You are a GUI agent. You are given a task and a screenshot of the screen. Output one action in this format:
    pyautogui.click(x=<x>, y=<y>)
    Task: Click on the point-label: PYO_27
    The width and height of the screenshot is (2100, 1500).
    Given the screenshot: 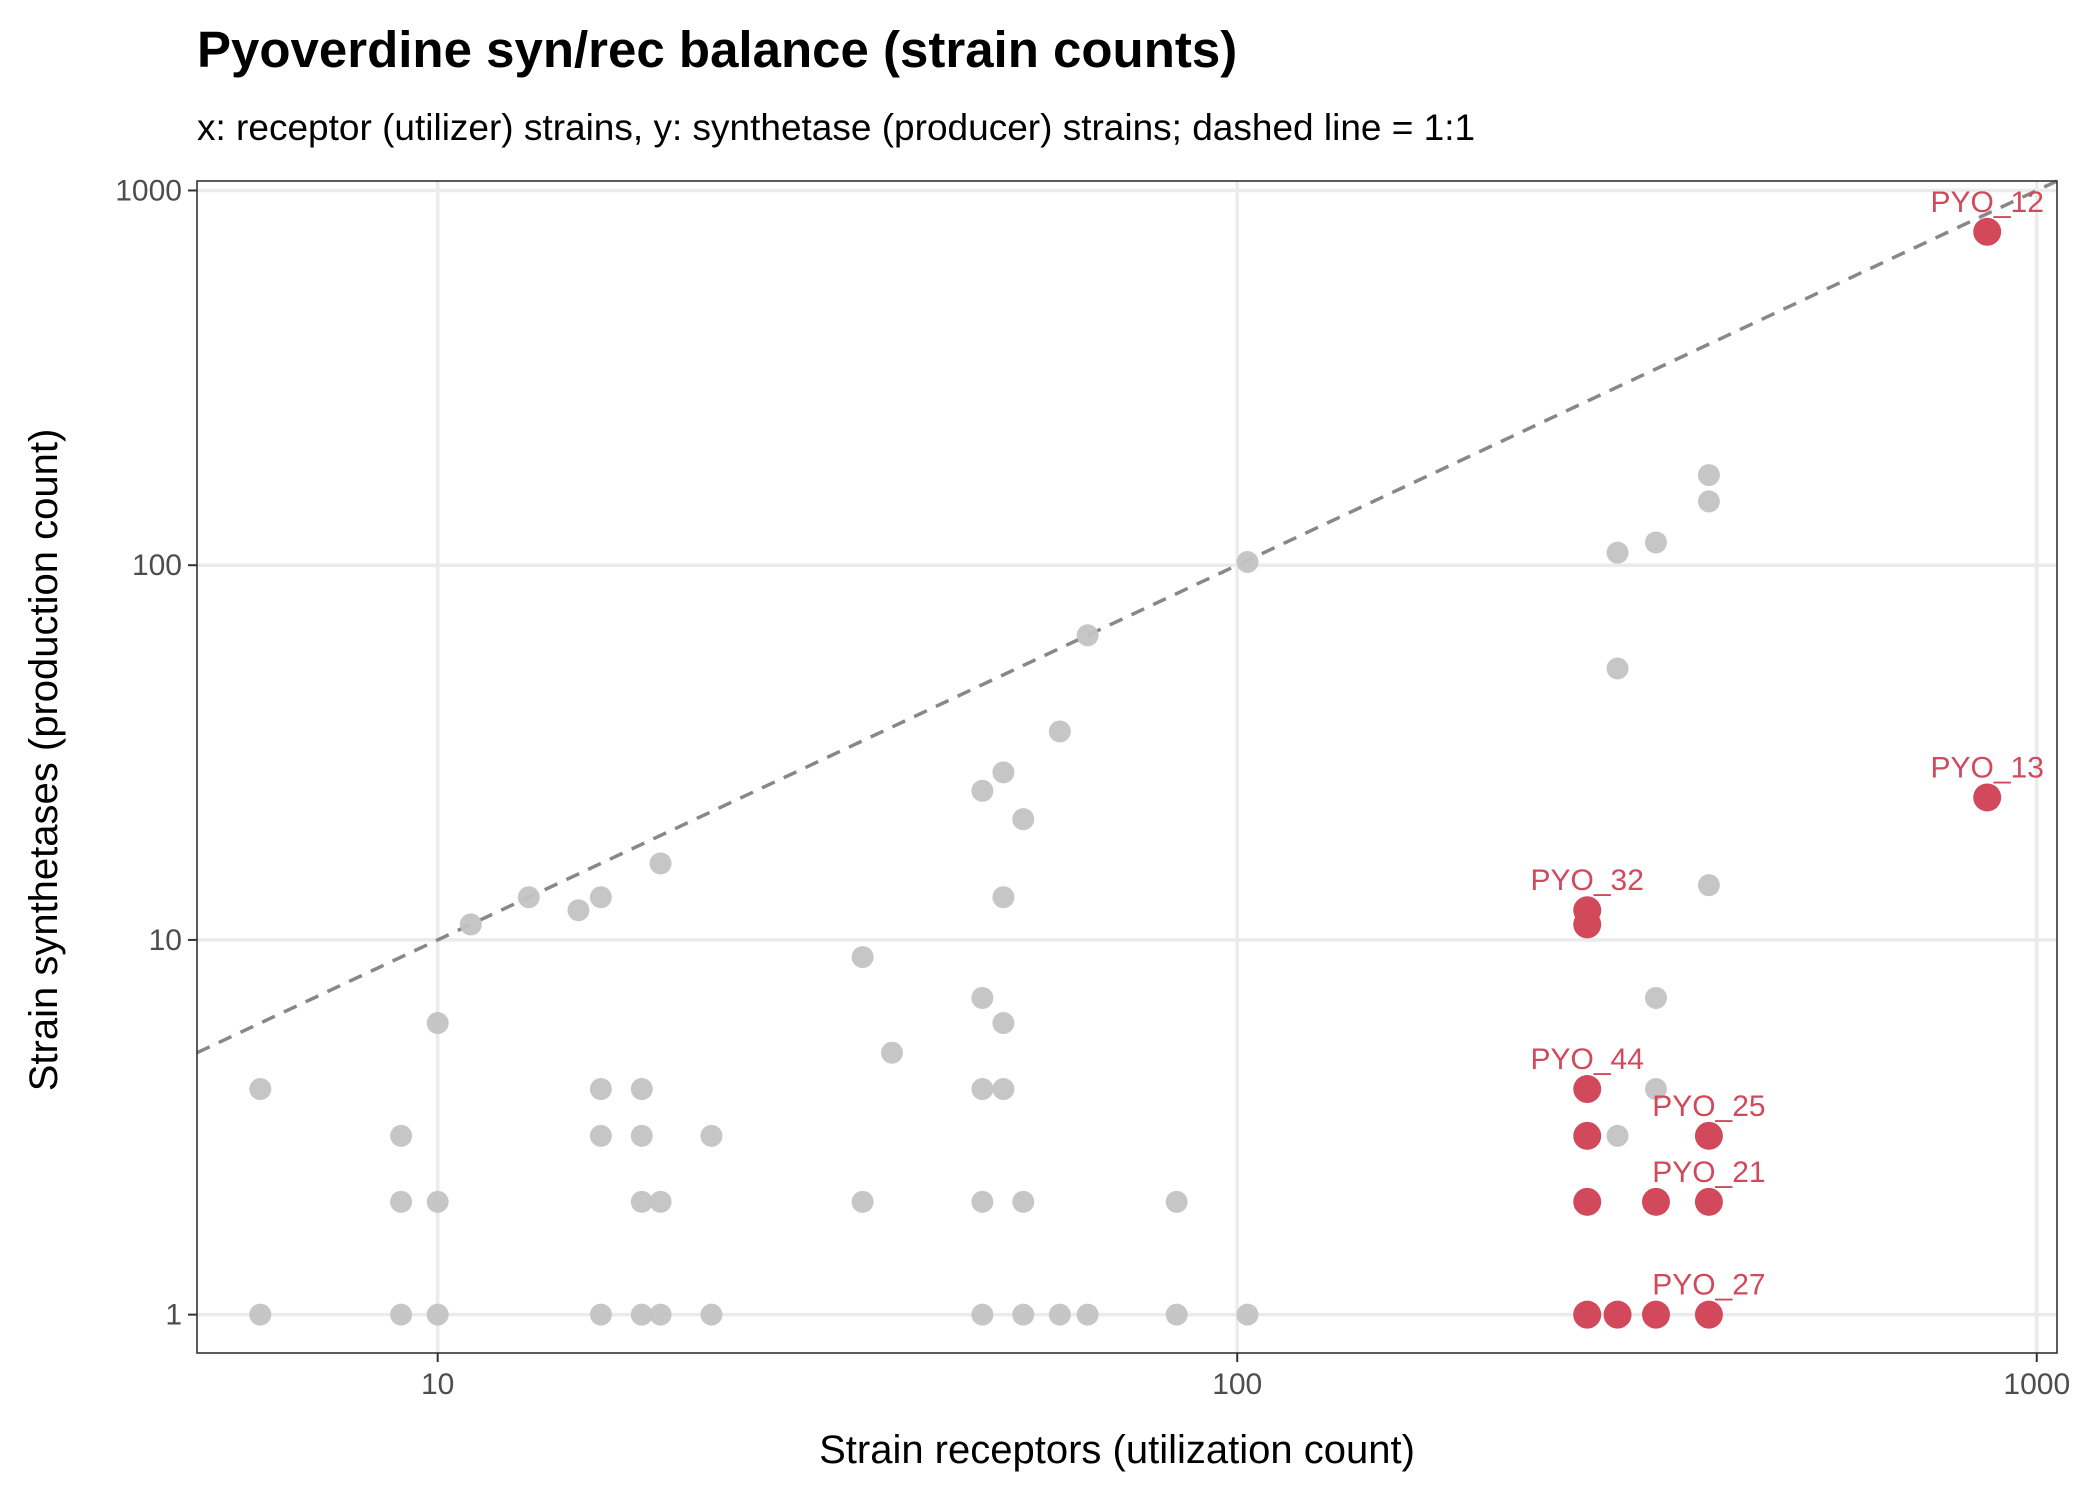 What is the action you would take?
    pyautogui.click(x=1708, y=1285)
    